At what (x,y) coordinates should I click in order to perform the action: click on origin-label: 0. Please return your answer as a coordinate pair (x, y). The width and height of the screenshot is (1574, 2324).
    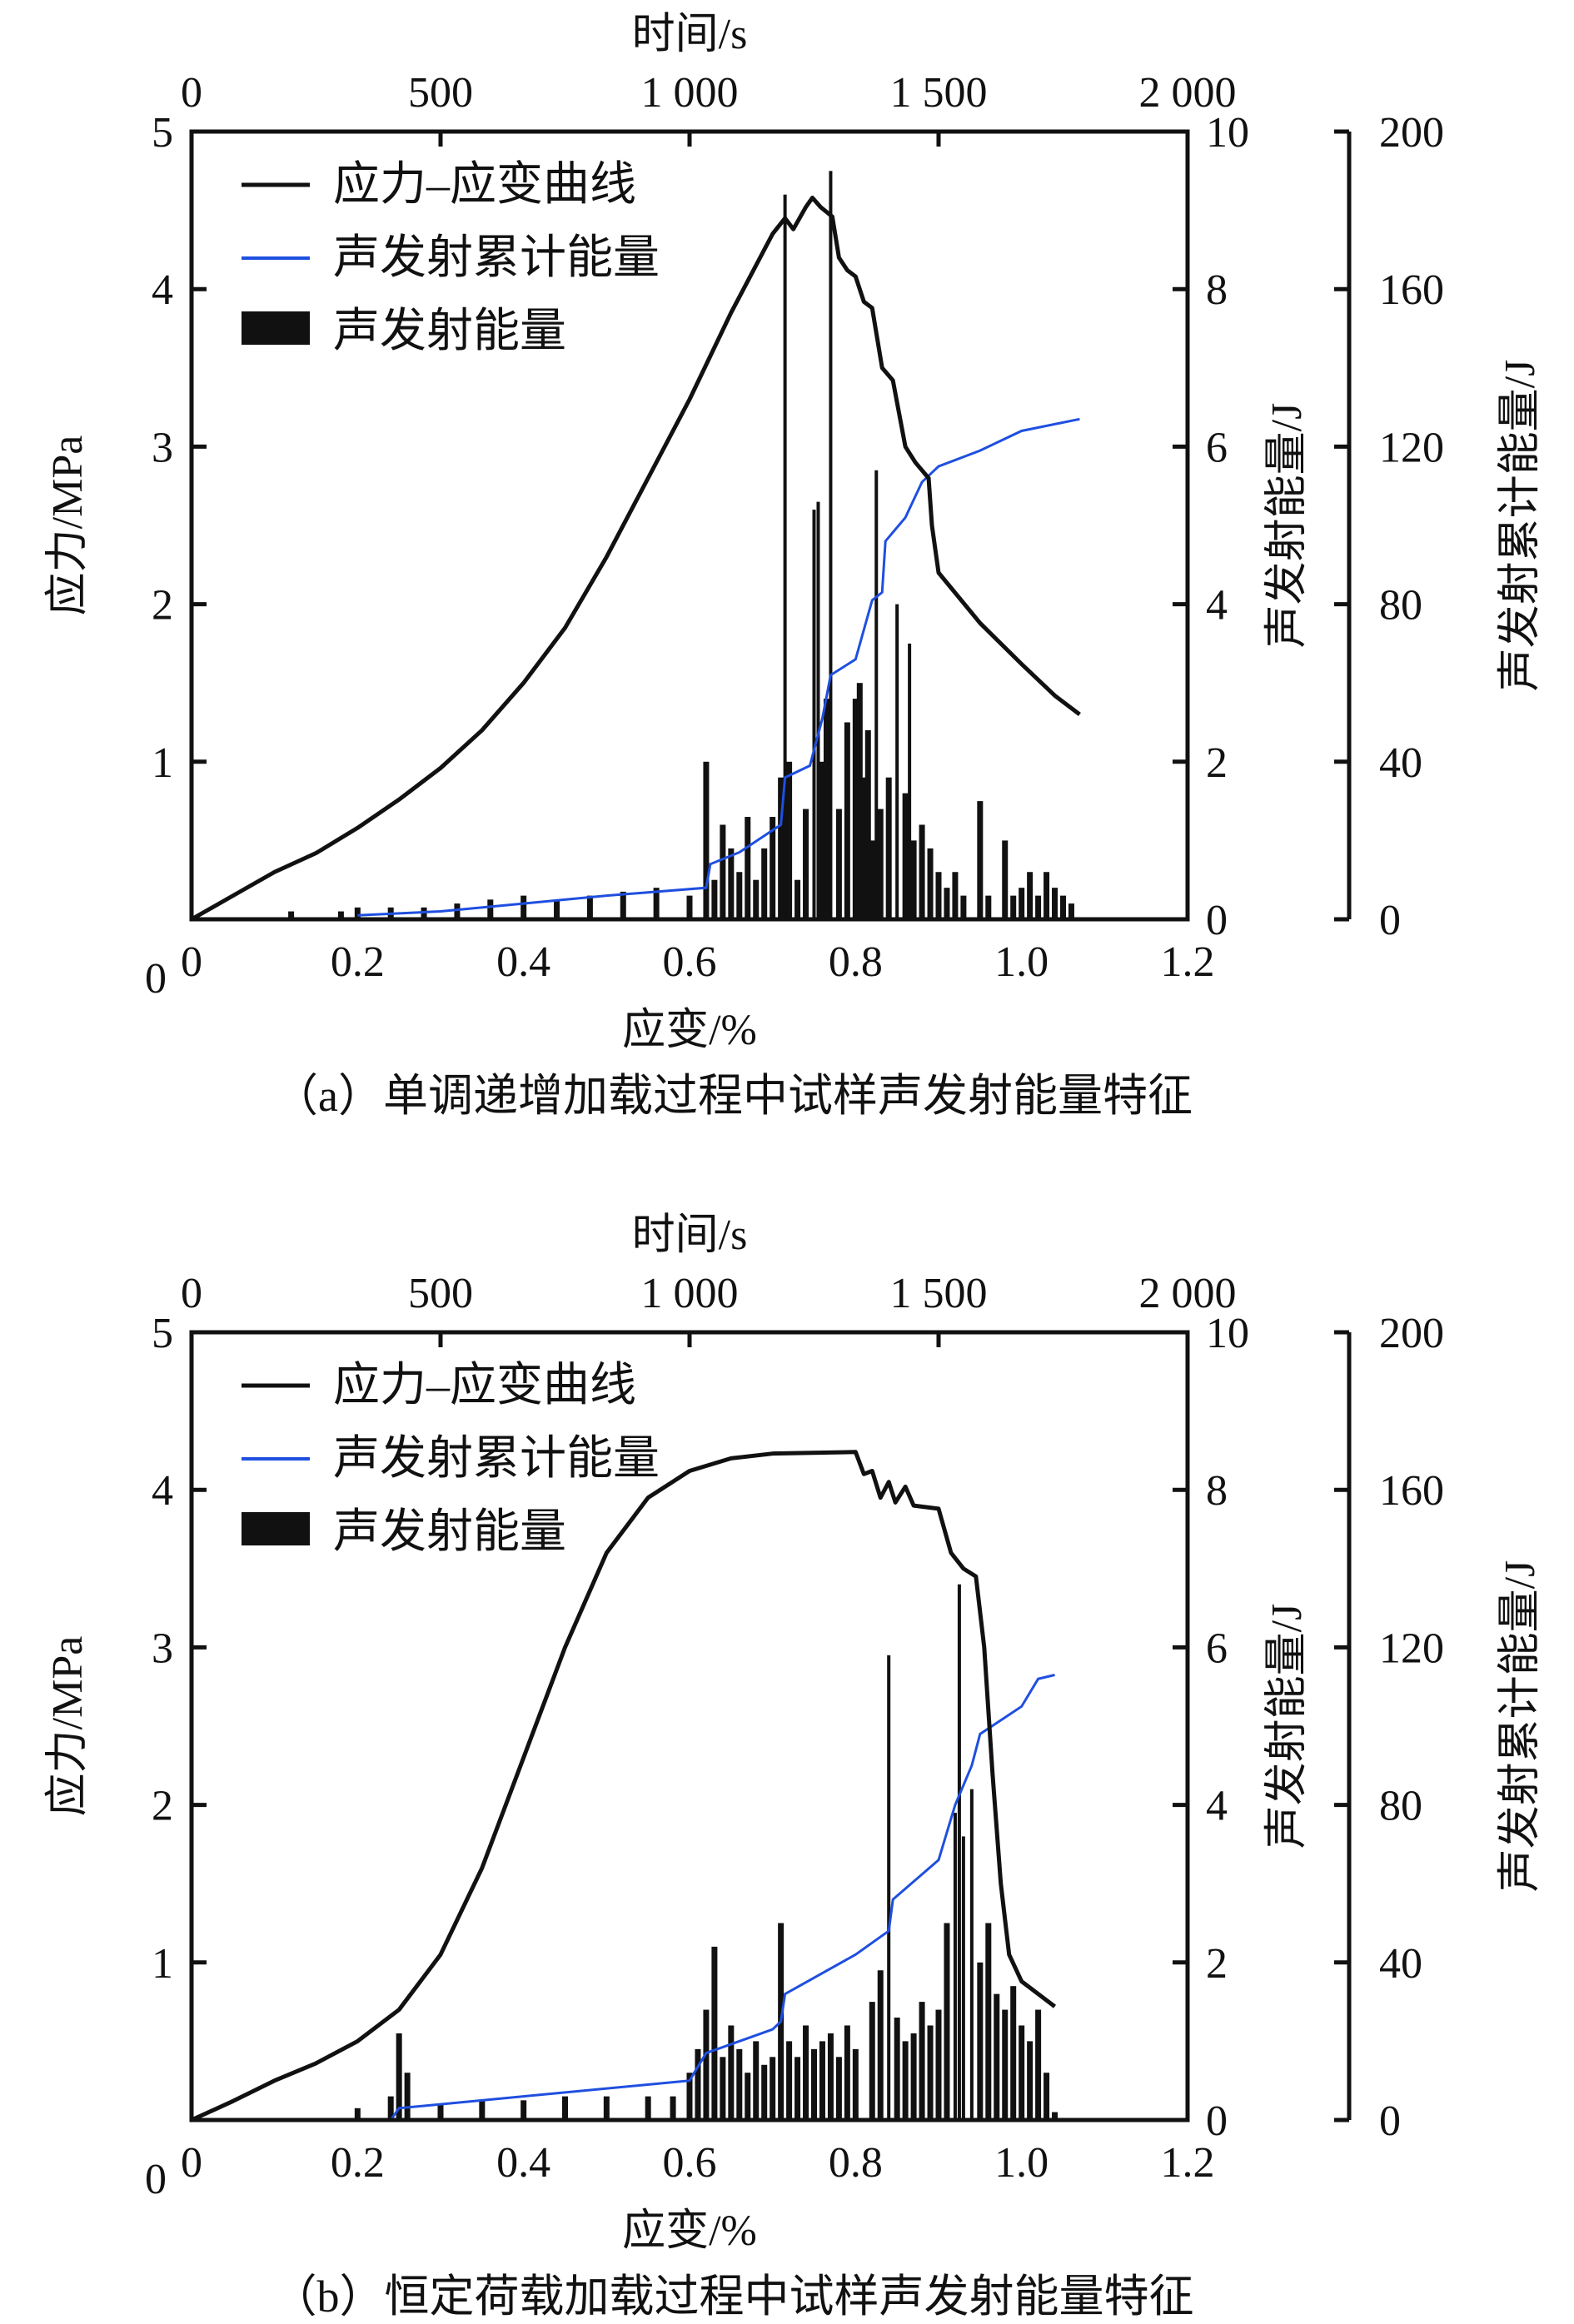
    Looking at the image, I should click on (156, 2179).